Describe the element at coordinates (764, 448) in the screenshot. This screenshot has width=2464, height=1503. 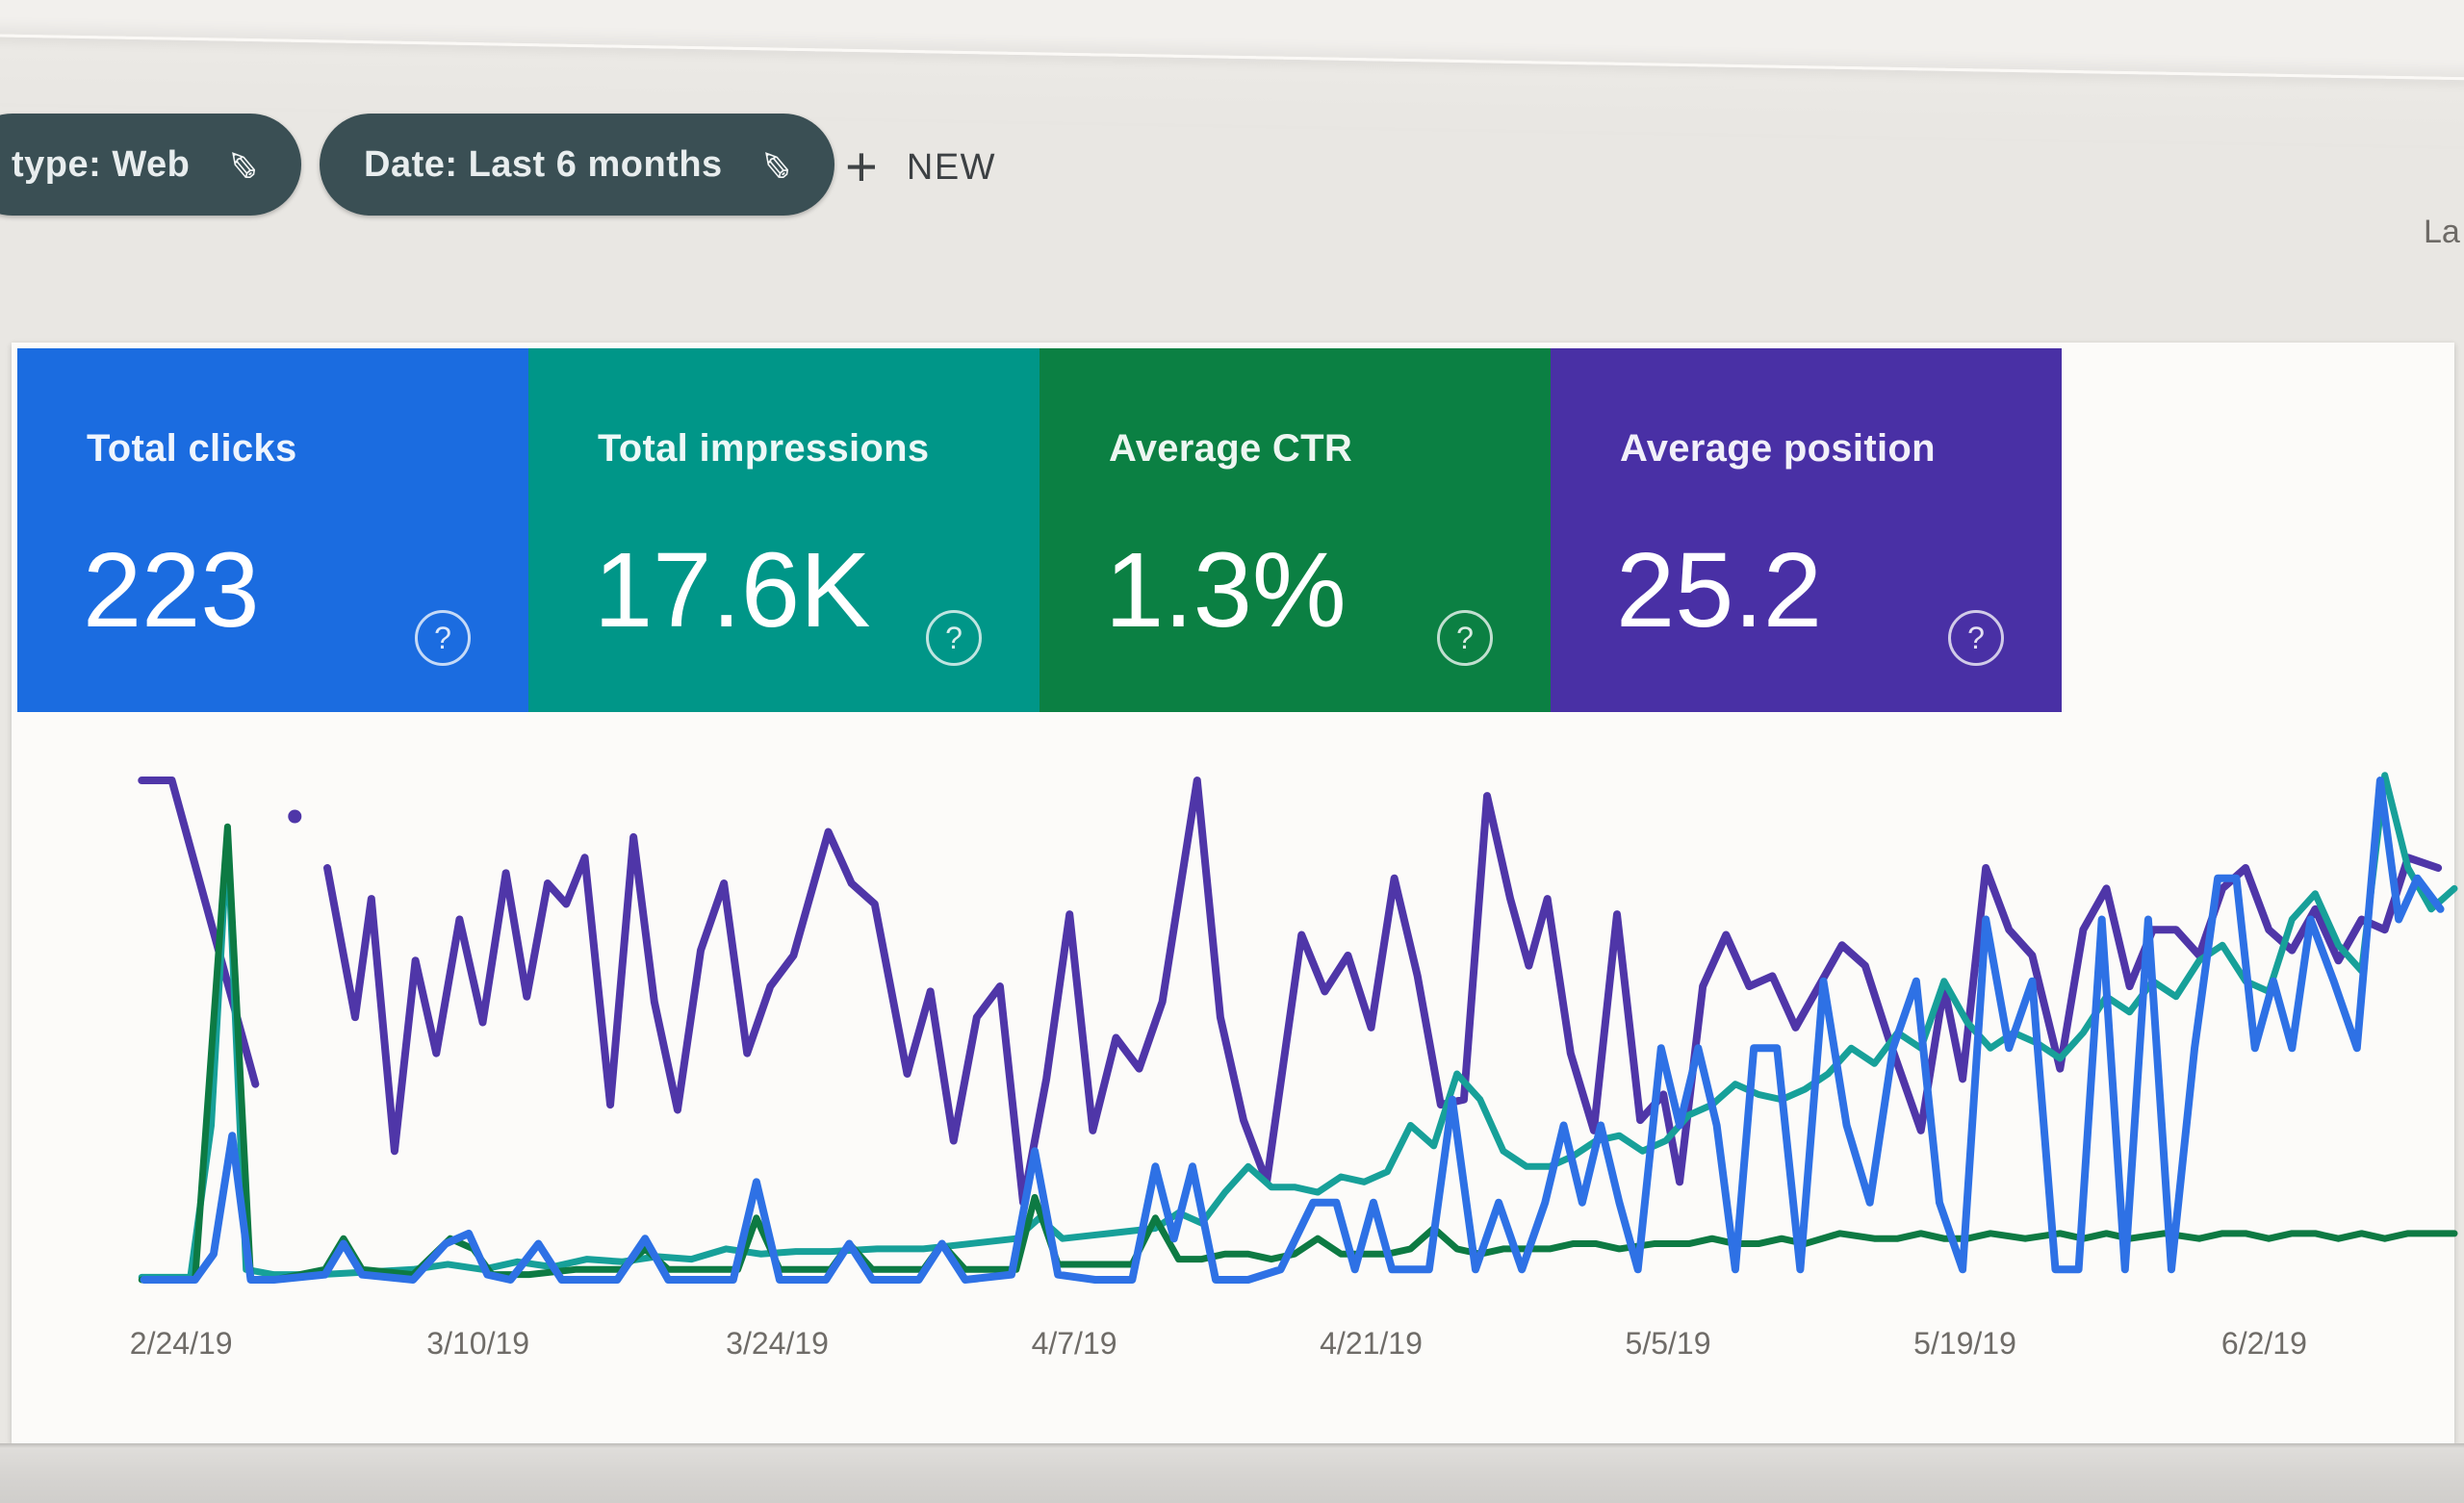
I see `metric-label: Total impressions` at that location.